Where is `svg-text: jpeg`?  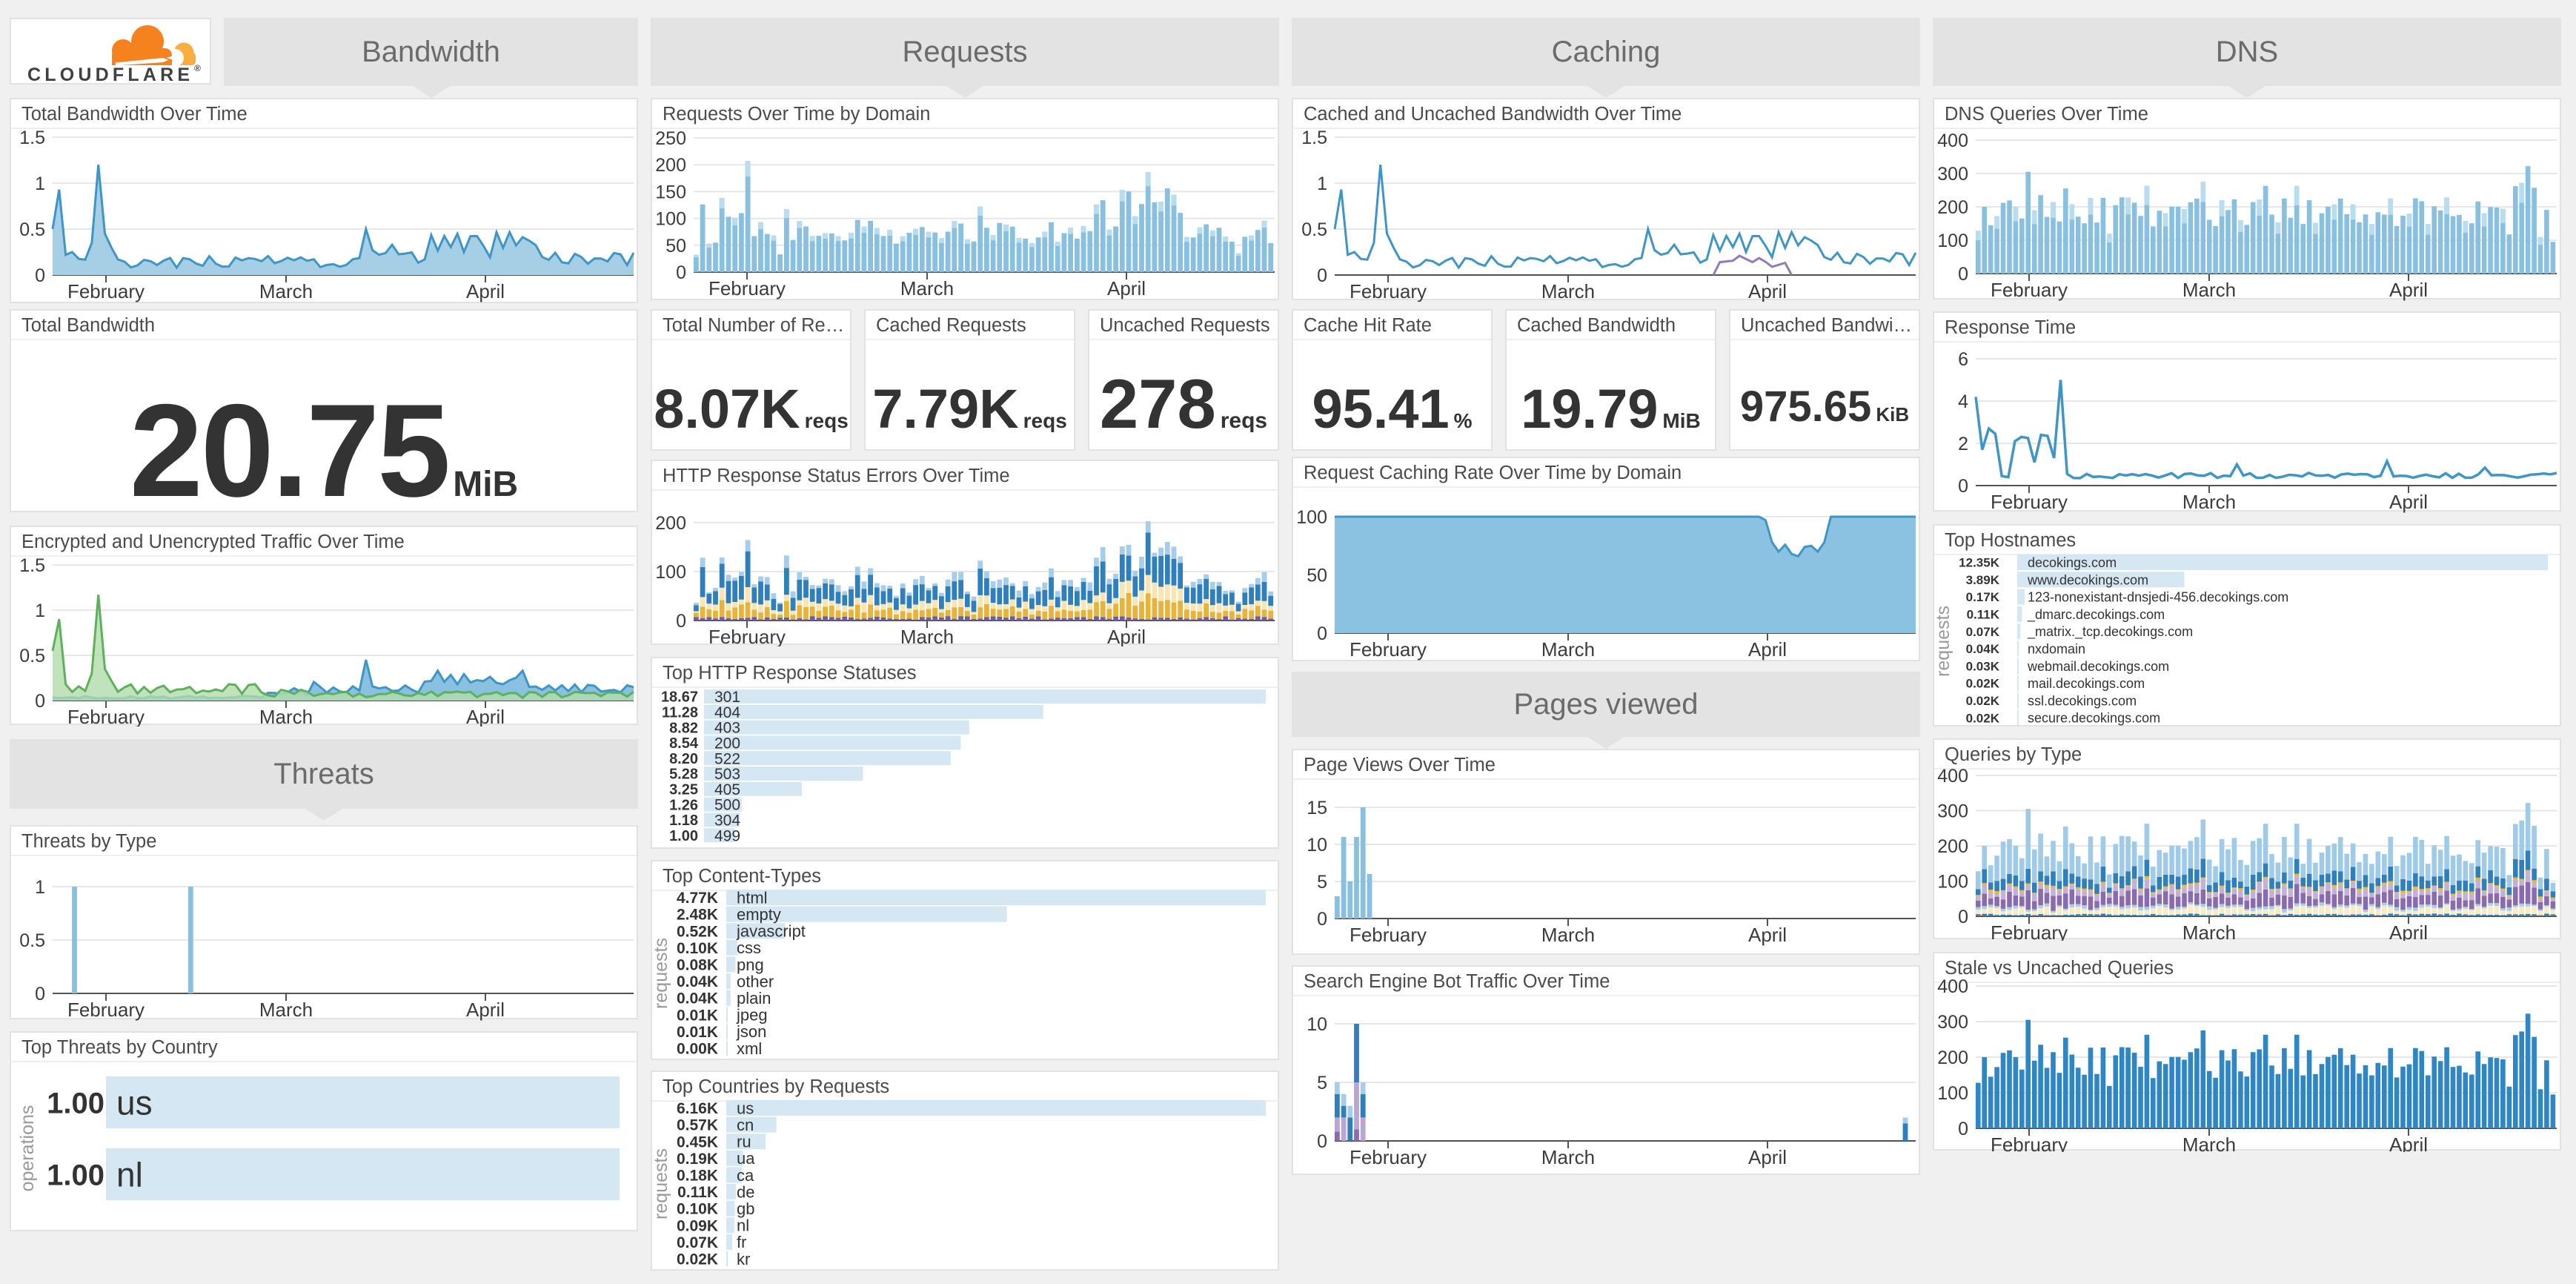
svg-text: jpeg is located at coordinates (752, 1015).